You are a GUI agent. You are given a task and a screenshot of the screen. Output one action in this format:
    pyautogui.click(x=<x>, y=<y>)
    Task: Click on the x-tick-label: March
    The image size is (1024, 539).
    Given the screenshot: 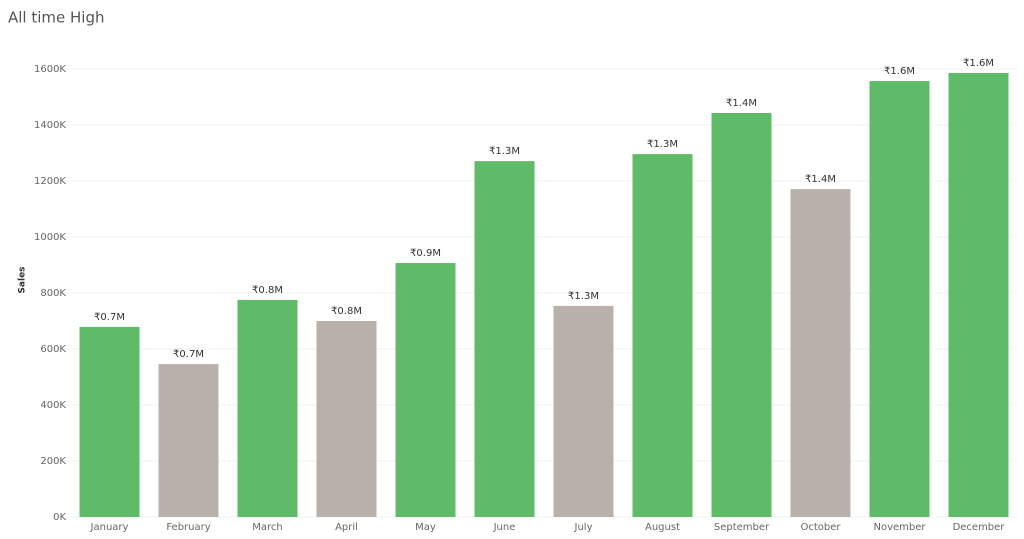 What is the action you would take?
    pyautogui.click(x=267, y=527)
    